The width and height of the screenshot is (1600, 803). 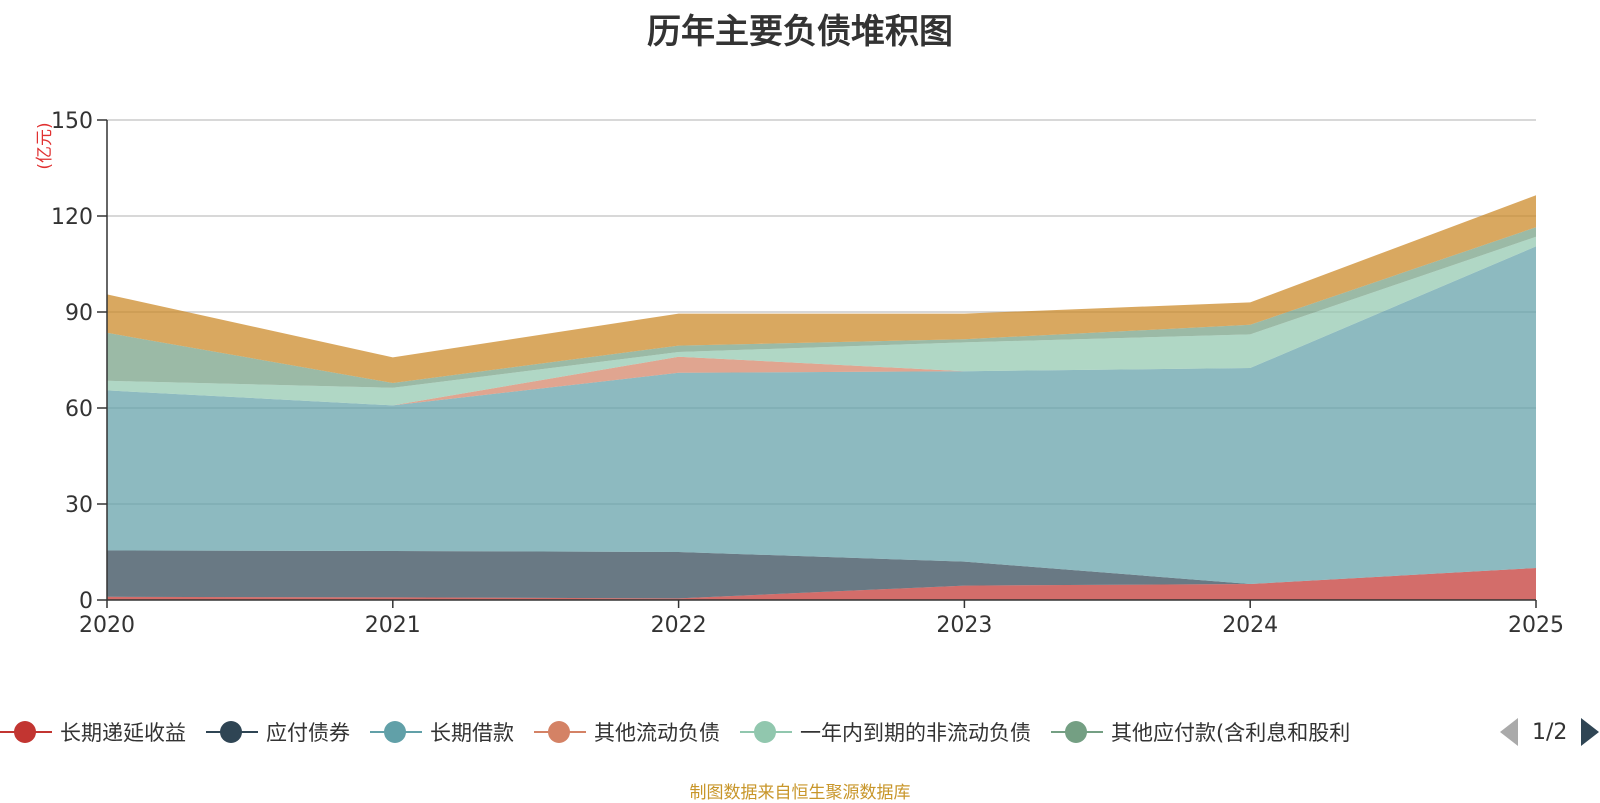 What do you see at coordinates (123, 733) in the screenshot?
I see `legend-label: 长期递延收益` at bounding box center [123, 733].